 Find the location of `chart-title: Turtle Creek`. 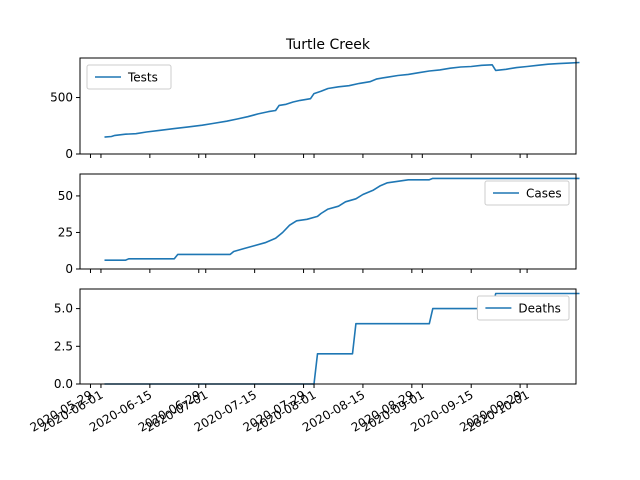

chart-title: Turtle Creek is located at coordinates (328, 45).